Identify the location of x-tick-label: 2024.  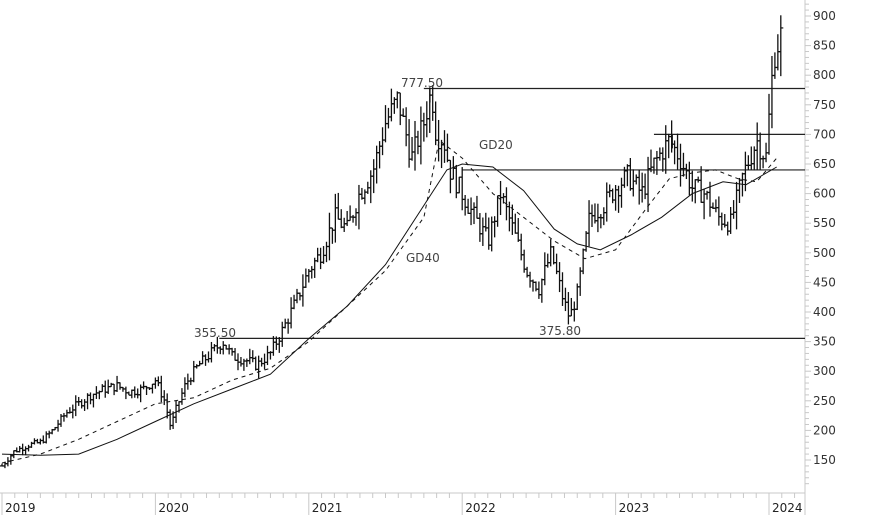
(787, 508).